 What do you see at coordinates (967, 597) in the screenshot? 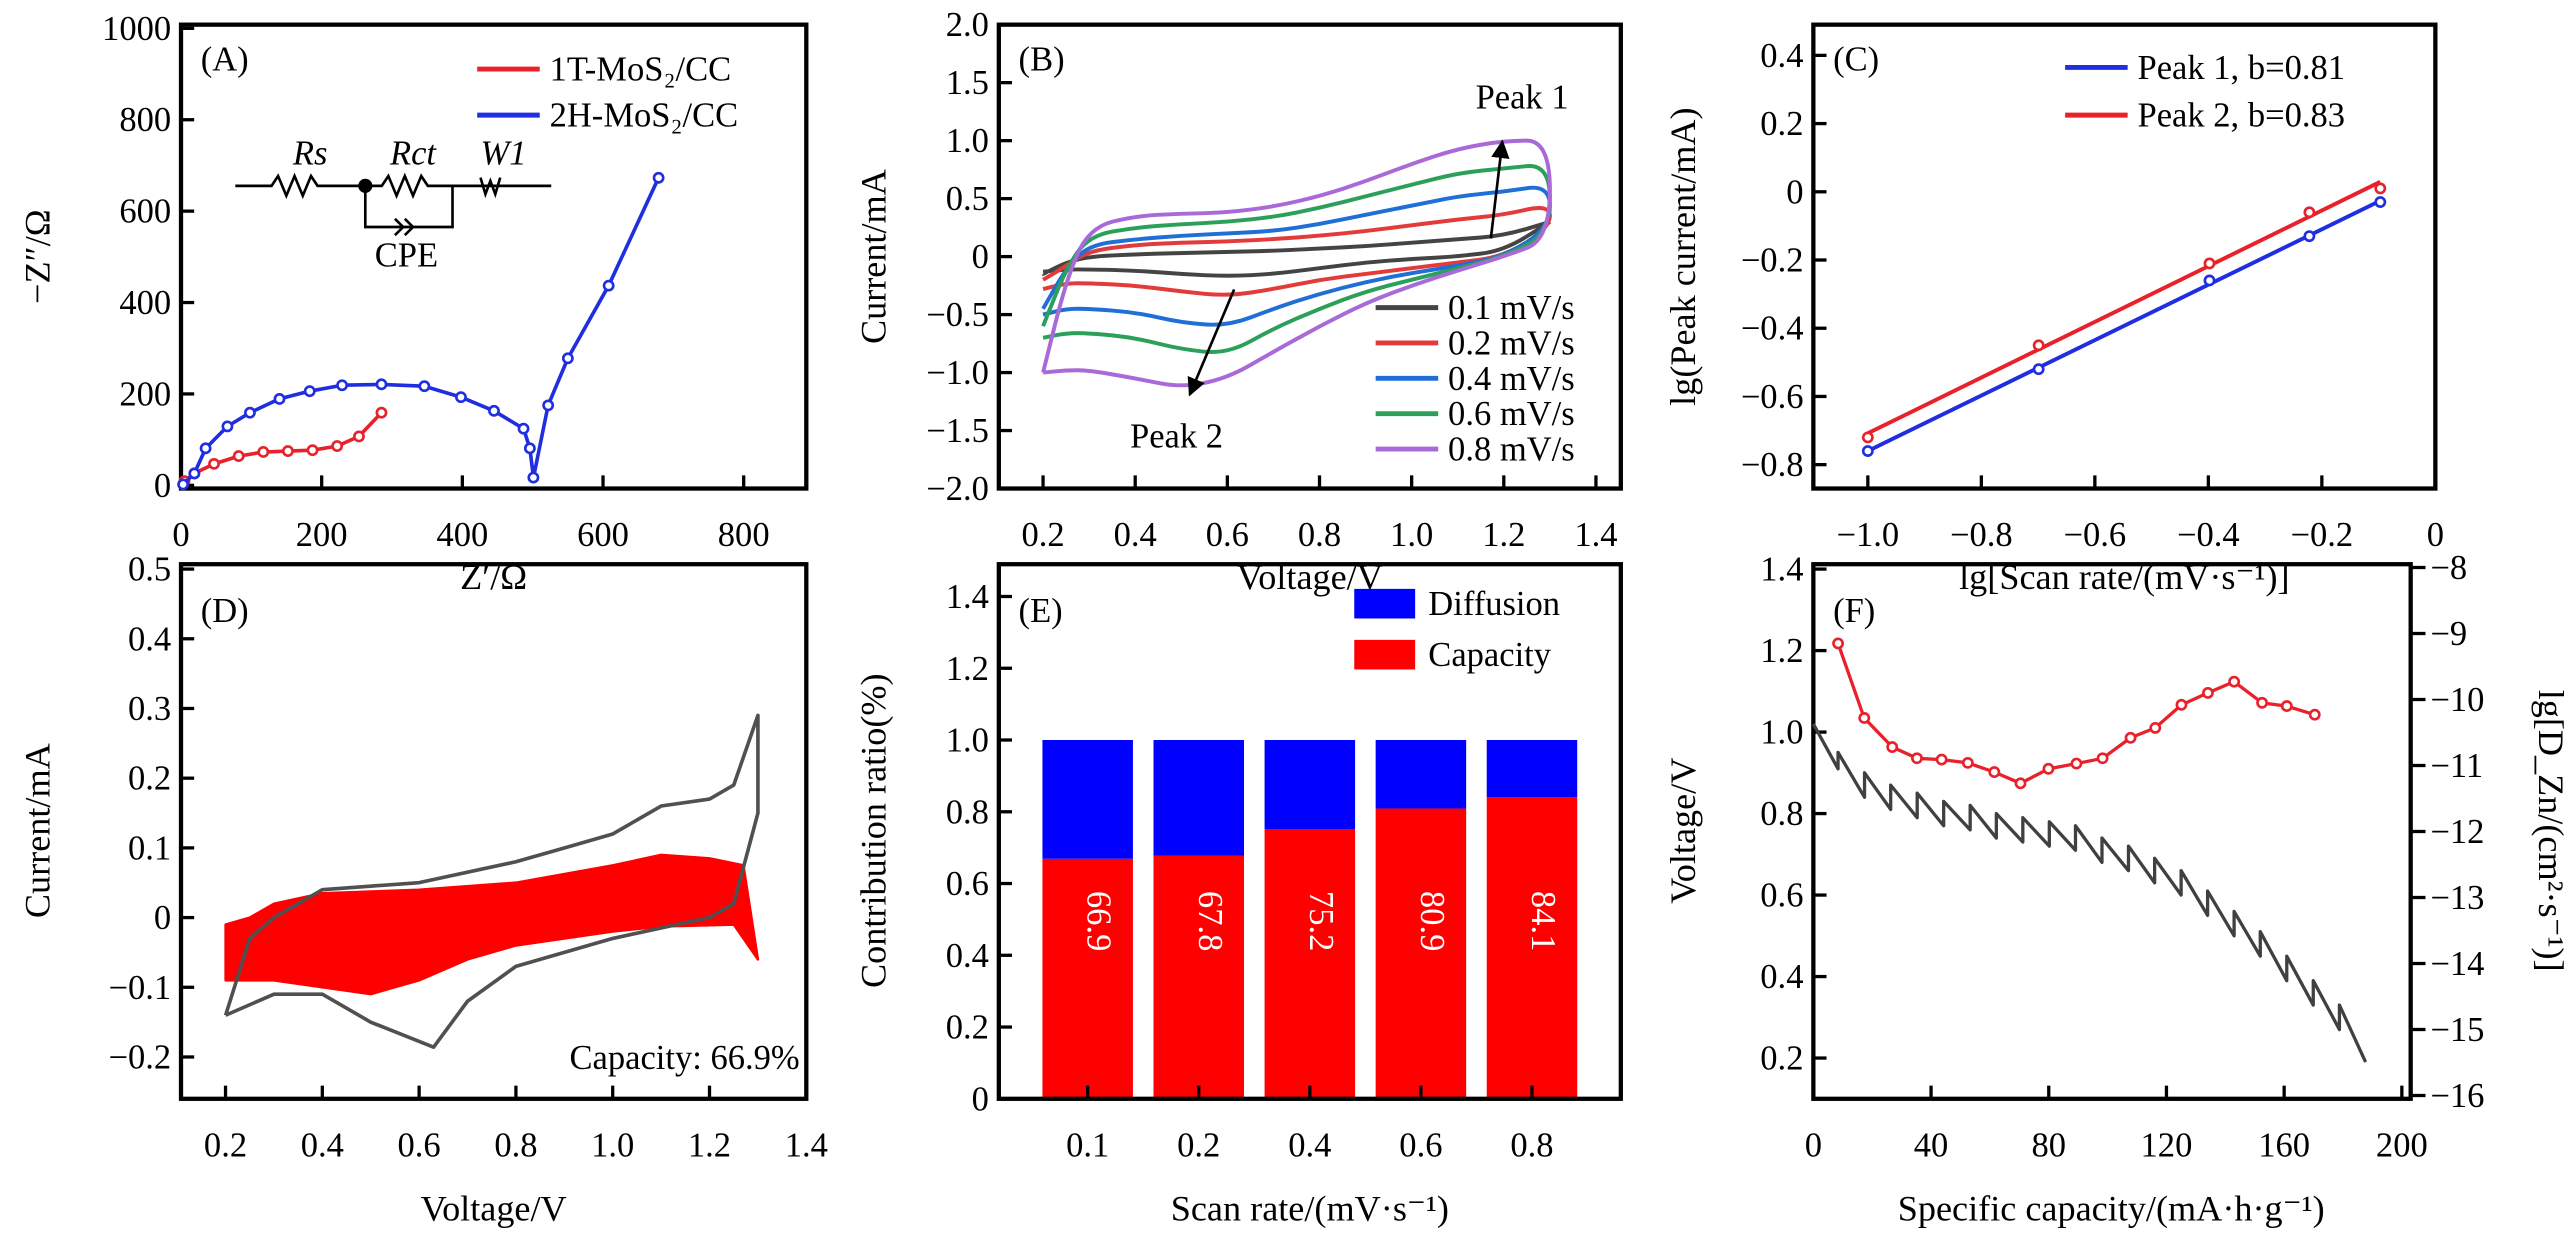
I see `y-tick-label: 1.4` at bounding box center [967, 597].